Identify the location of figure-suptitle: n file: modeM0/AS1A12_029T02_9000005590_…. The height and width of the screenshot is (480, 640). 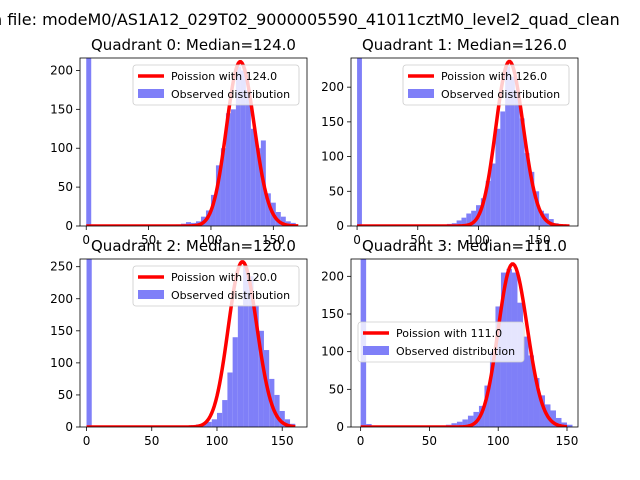
(310, 20).